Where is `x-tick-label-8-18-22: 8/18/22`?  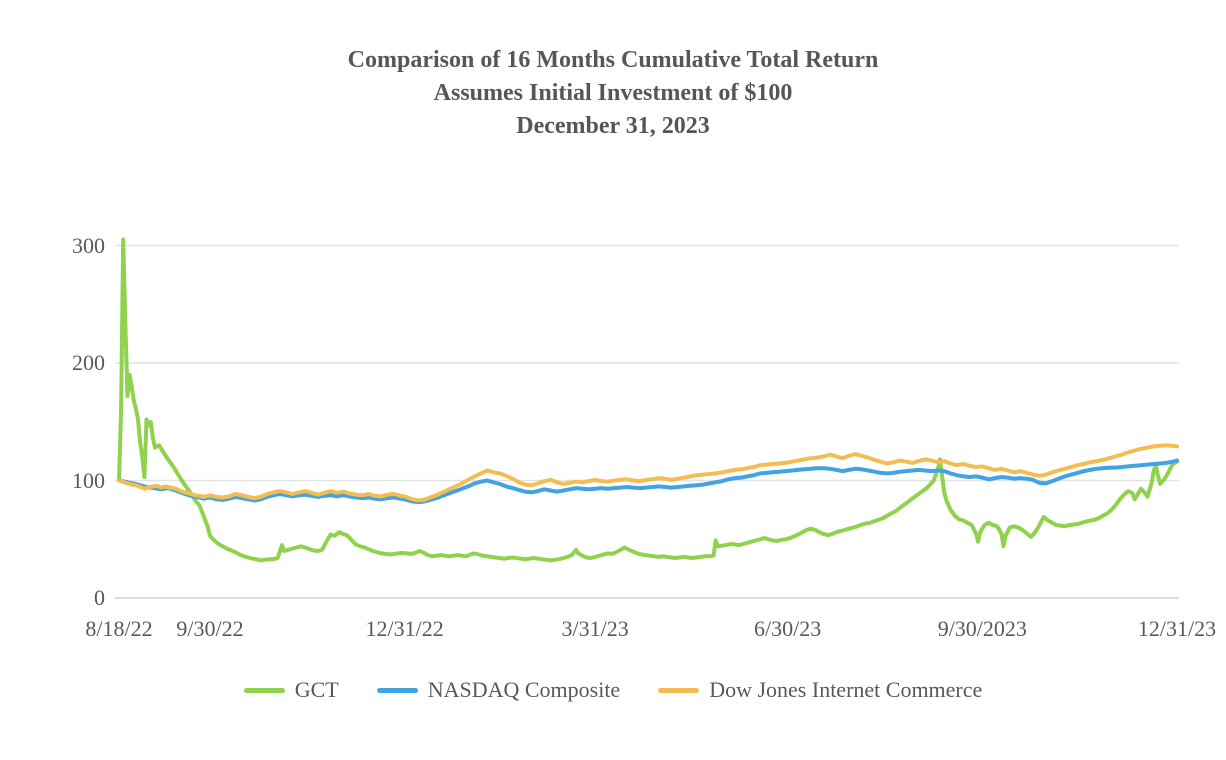 x-tick-label-8-18-22: 8/18/22 is located at coordinates (119, 628).